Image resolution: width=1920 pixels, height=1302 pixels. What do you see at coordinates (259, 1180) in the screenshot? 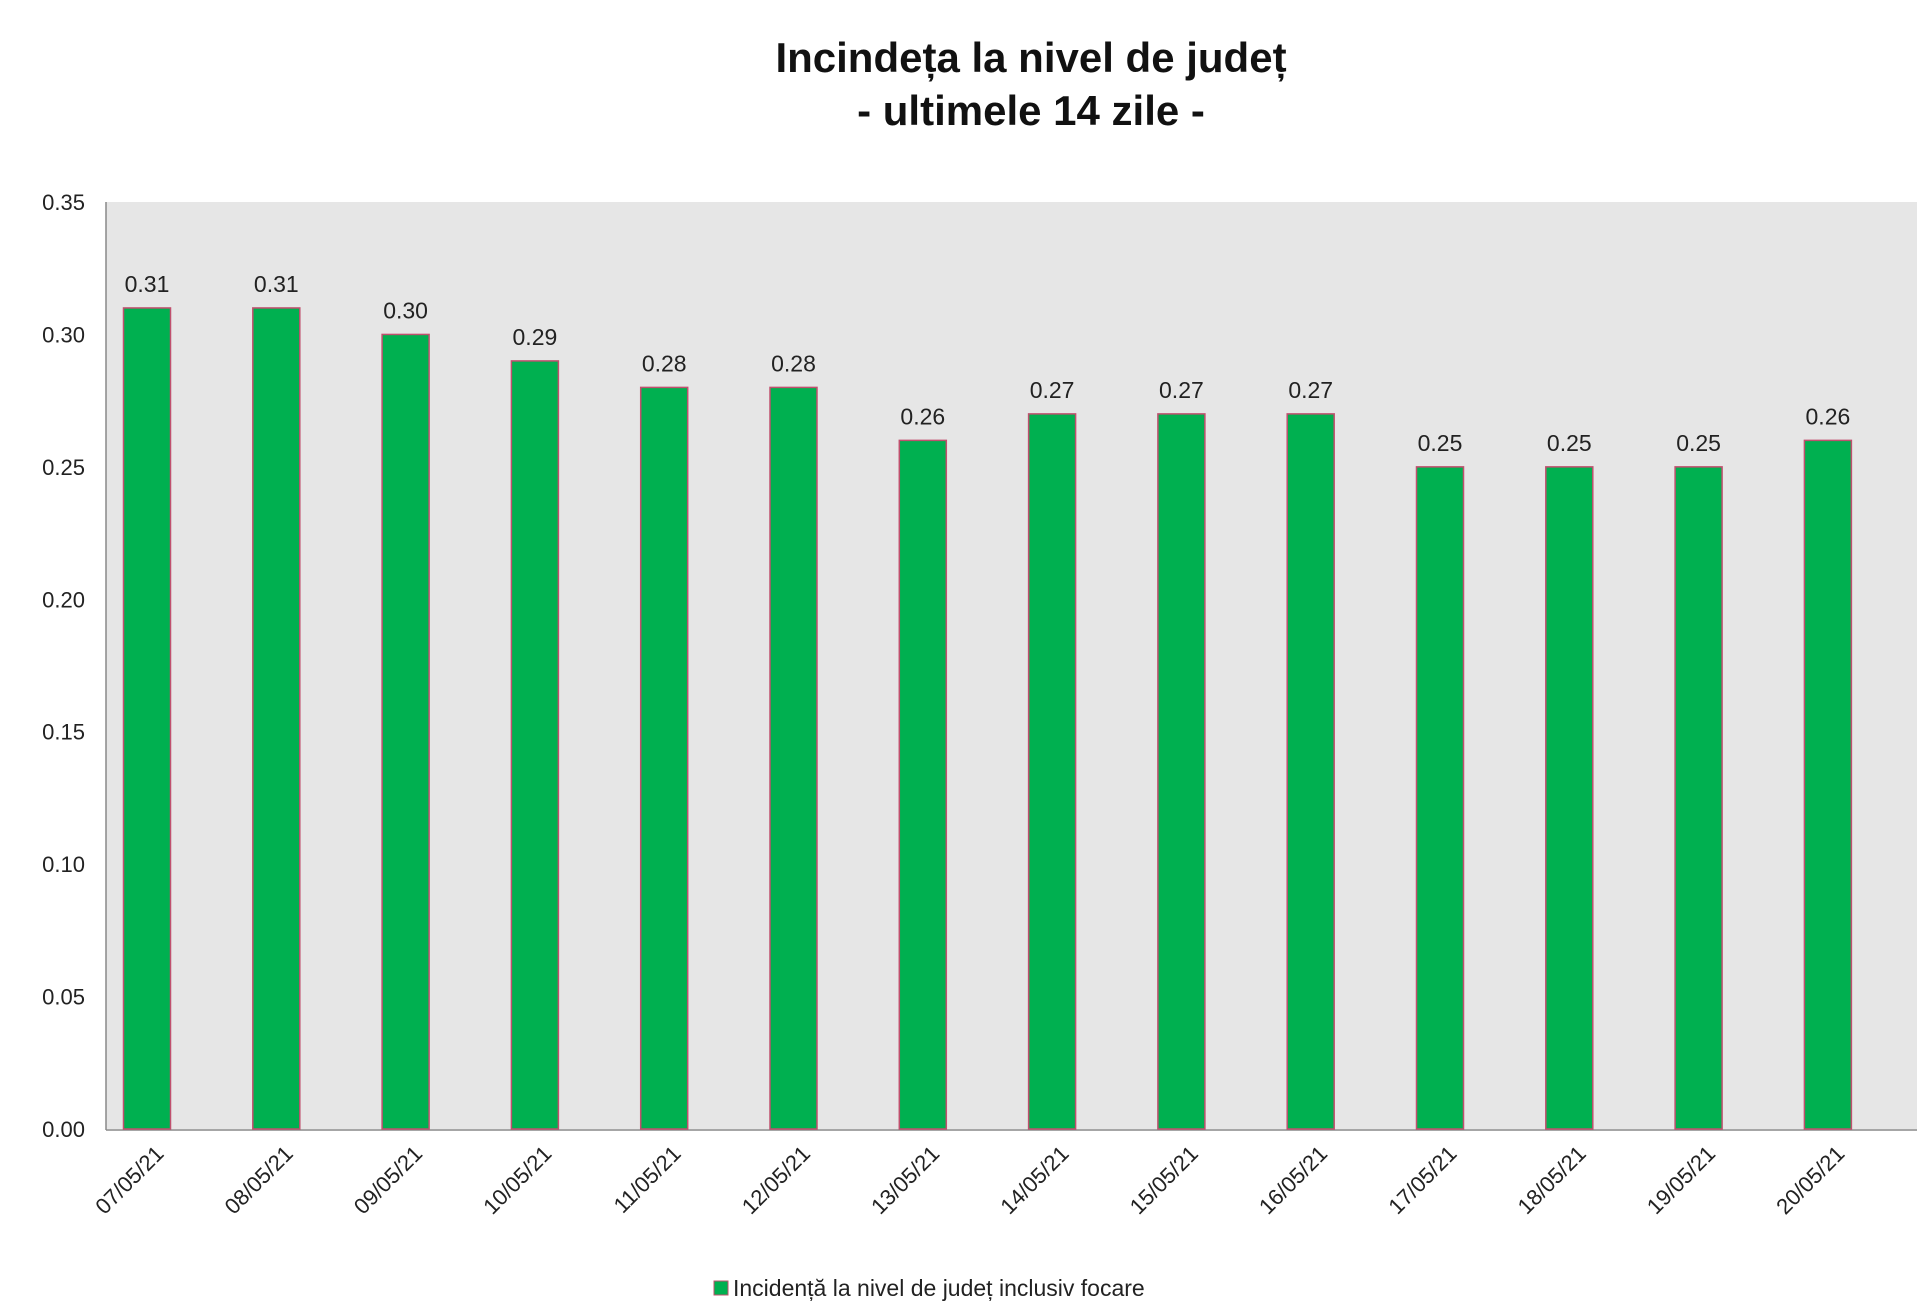
I see `x-tick-label: 08/05/21` at bounding box center [259, 1180].